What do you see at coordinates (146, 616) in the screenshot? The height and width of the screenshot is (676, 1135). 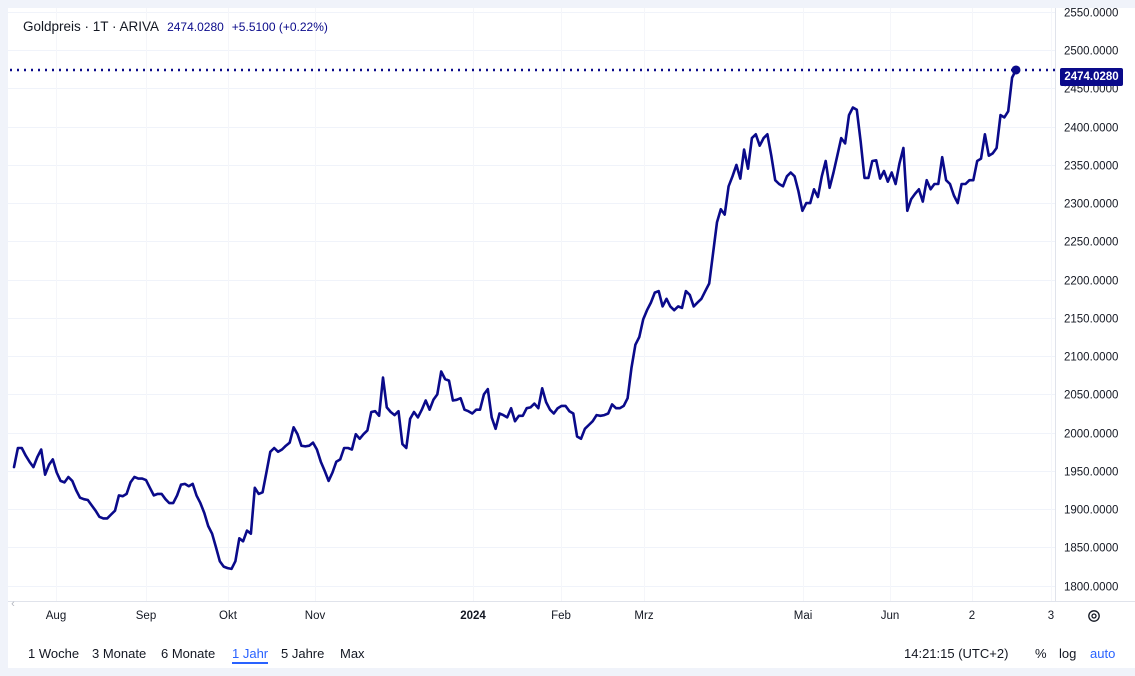 I see `x-tick-label: Sep` at bounding box center [146, 616].